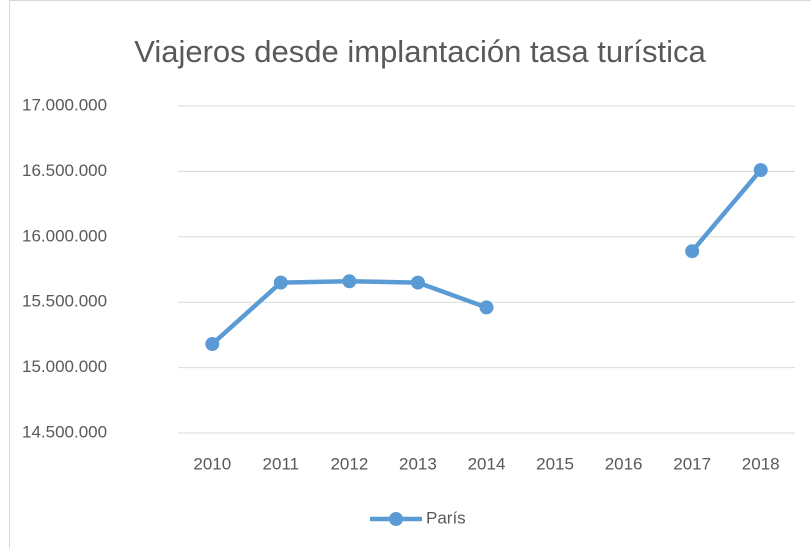 The image size is (811, 548). I want to click on x-tick-label: 2014, so click(487, 463).